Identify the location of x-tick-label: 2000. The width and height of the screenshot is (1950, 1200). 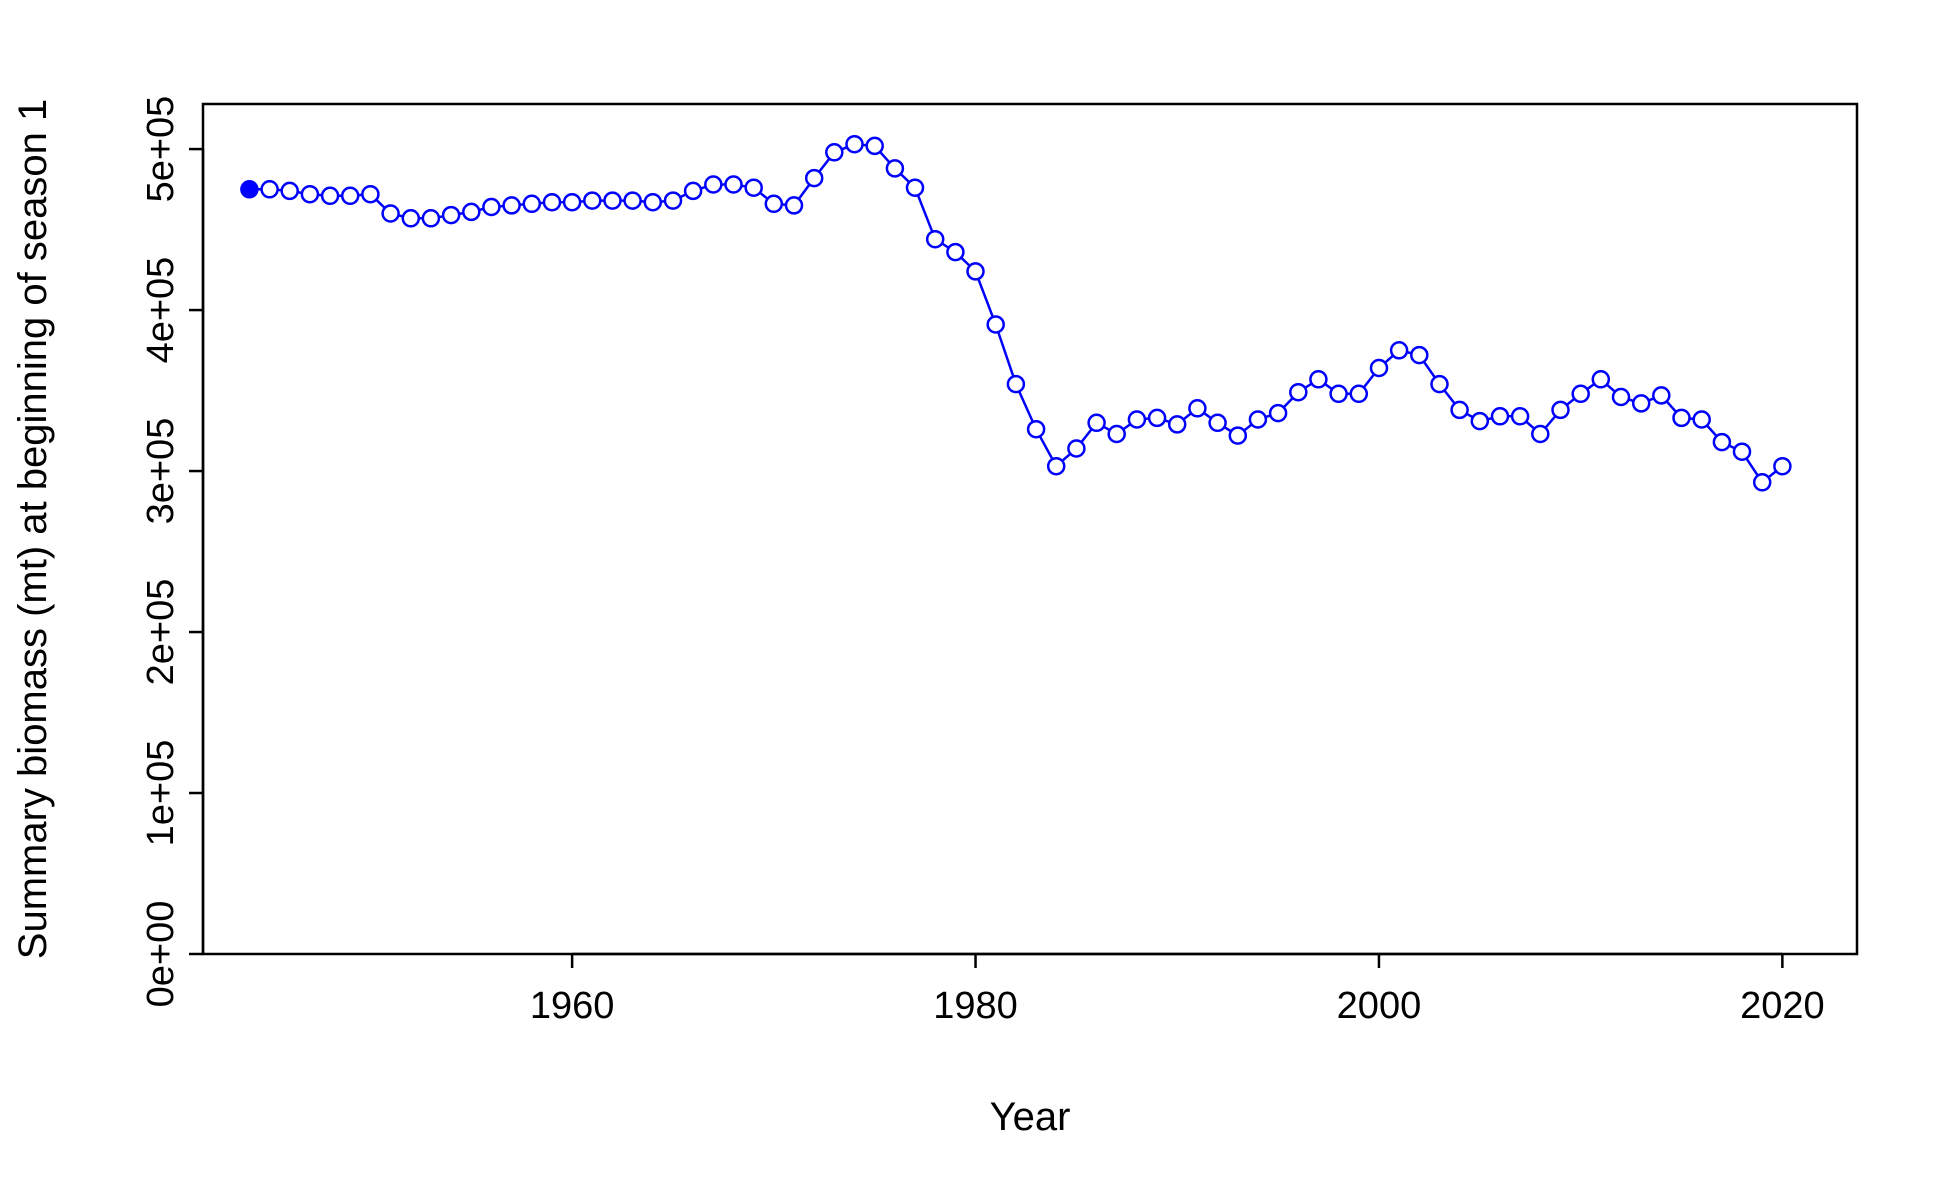
(1379, 1006).